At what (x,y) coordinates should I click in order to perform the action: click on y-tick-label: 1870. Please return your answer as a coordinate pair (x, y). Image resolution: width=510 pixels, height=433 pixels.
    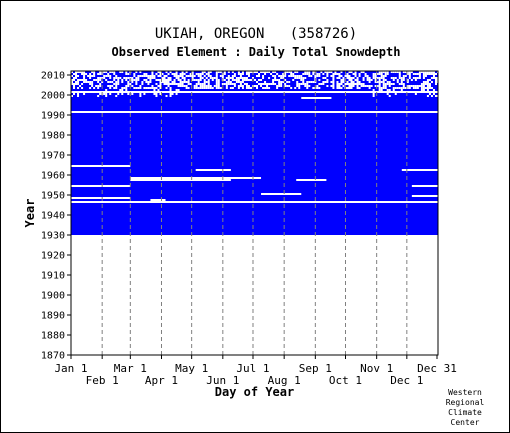
    Looking at the image, I should click on (53, 356).